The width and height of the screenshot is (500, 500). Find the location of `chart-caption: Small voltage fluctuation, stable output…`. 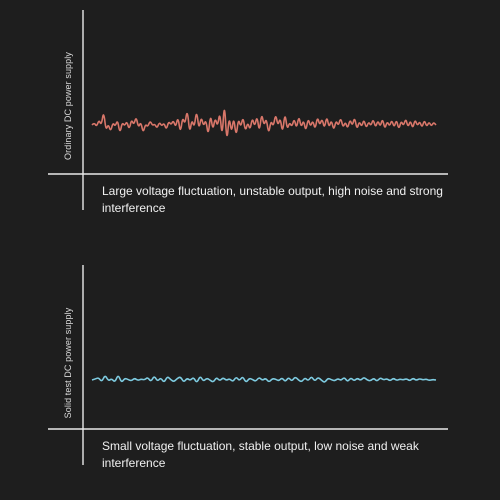

chart-caption: Small voltage fluctuation, stable output… is located at coordinates (260, 454).